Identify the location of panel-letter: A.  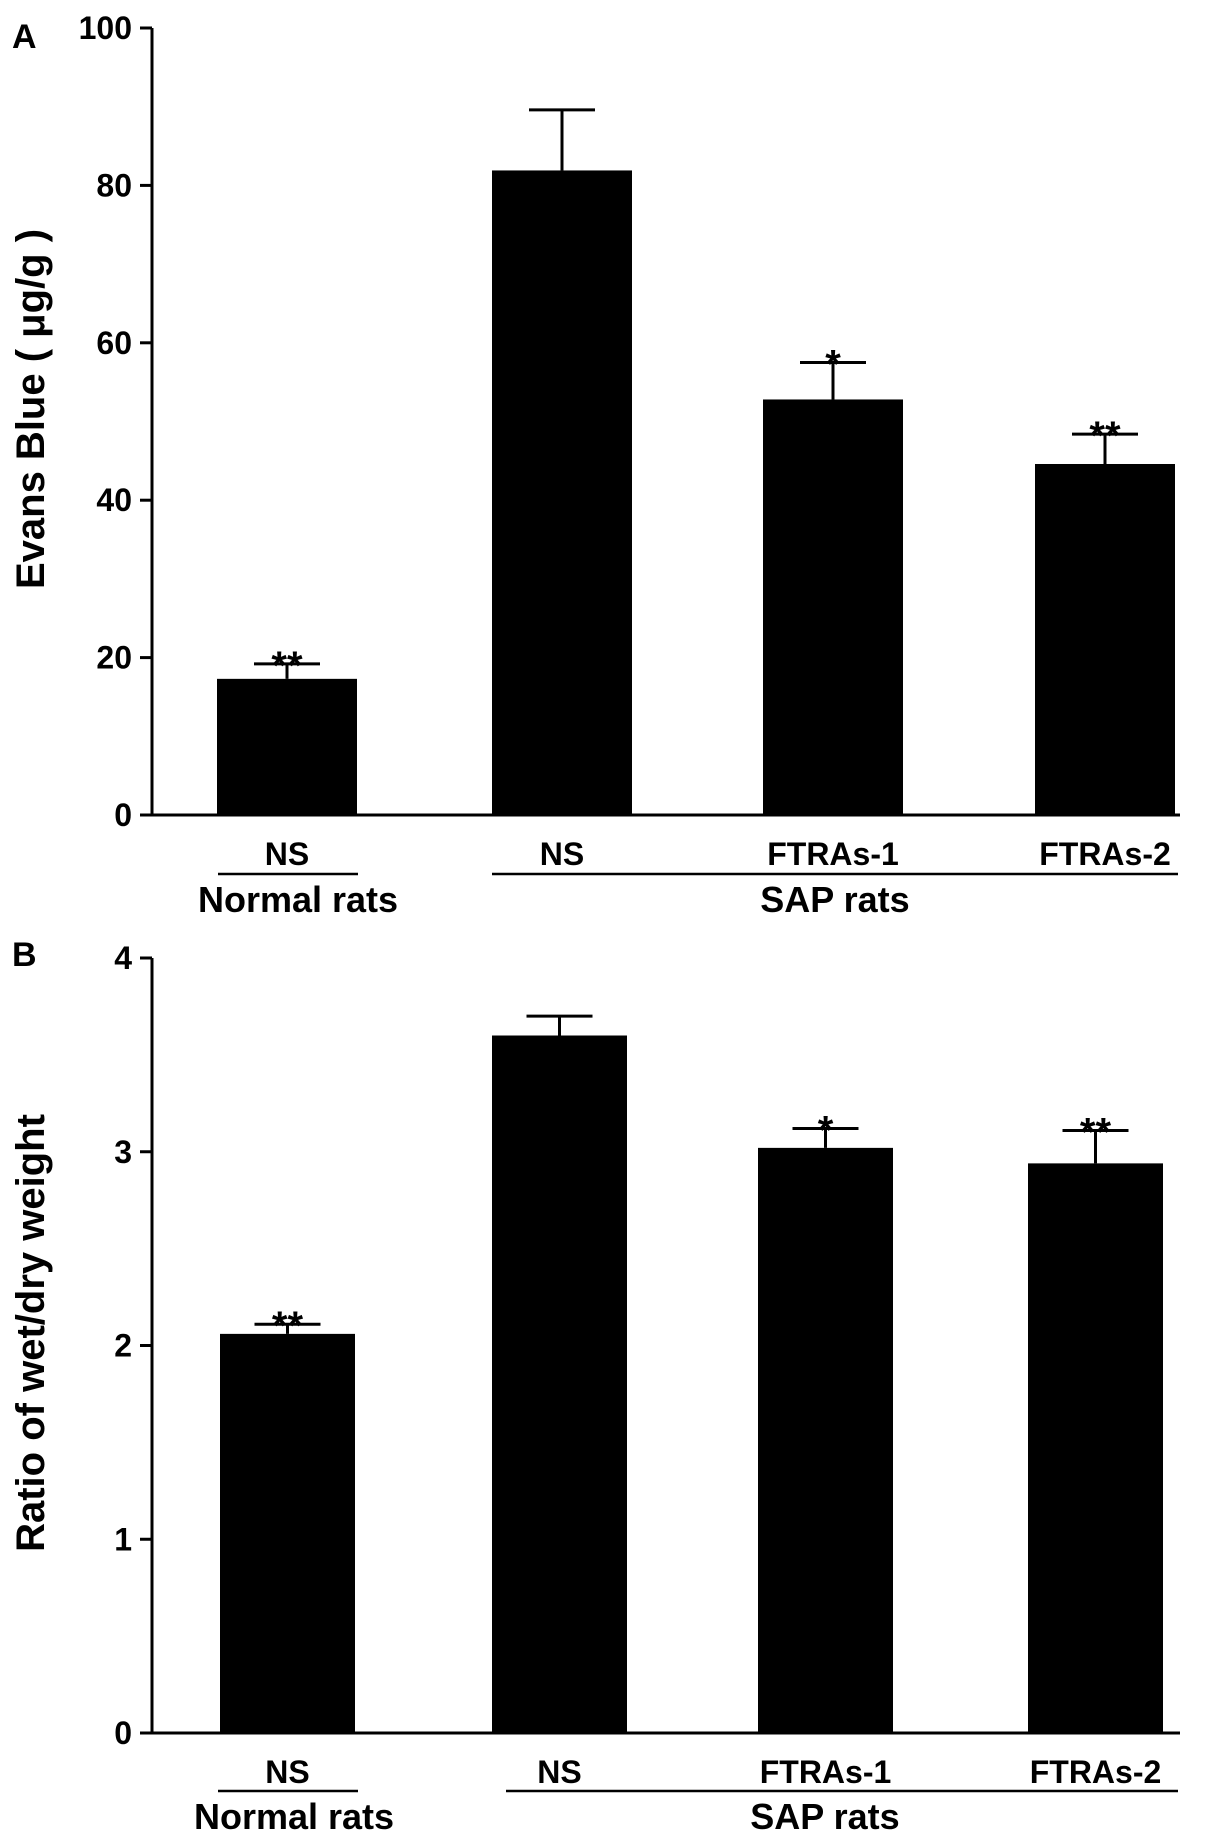
(24, 37).